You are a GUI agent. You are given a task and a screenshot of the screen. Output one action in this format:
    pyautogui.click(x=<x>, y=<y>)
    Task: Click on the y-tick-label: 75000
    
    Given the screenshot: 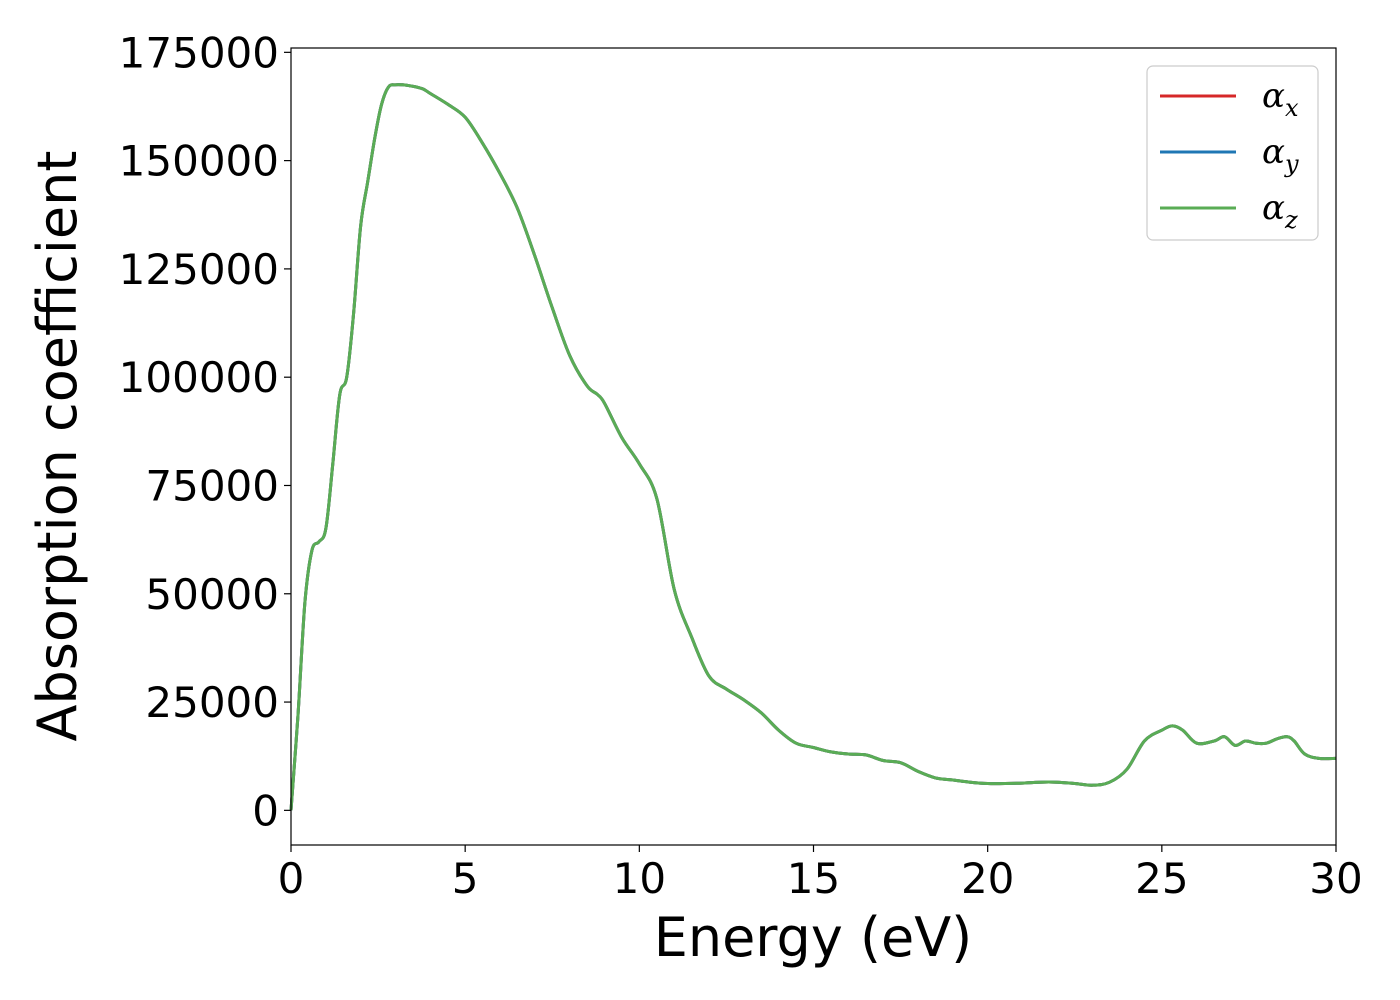 What is the action you would take?
    pyautogui.click(x=212, y=485)
    